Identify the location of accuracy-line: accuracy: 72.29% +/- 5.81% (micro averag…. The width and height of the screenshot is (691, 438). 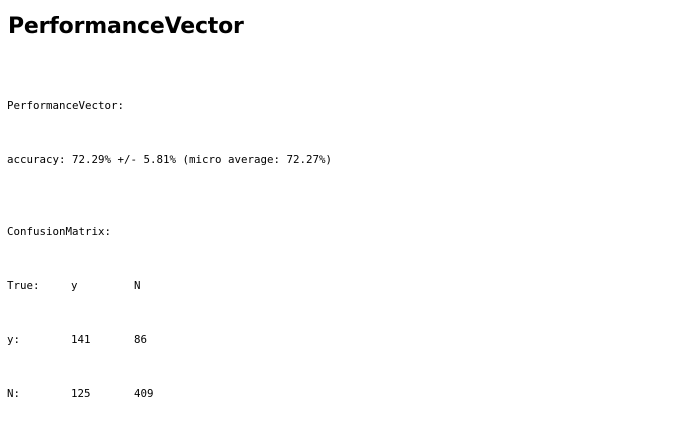
(170, 159).